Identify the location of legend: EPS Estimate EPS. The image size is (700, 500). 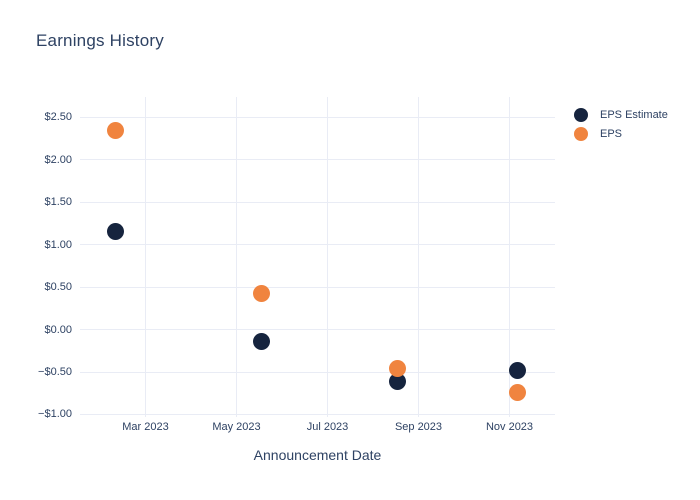
(621, 124).